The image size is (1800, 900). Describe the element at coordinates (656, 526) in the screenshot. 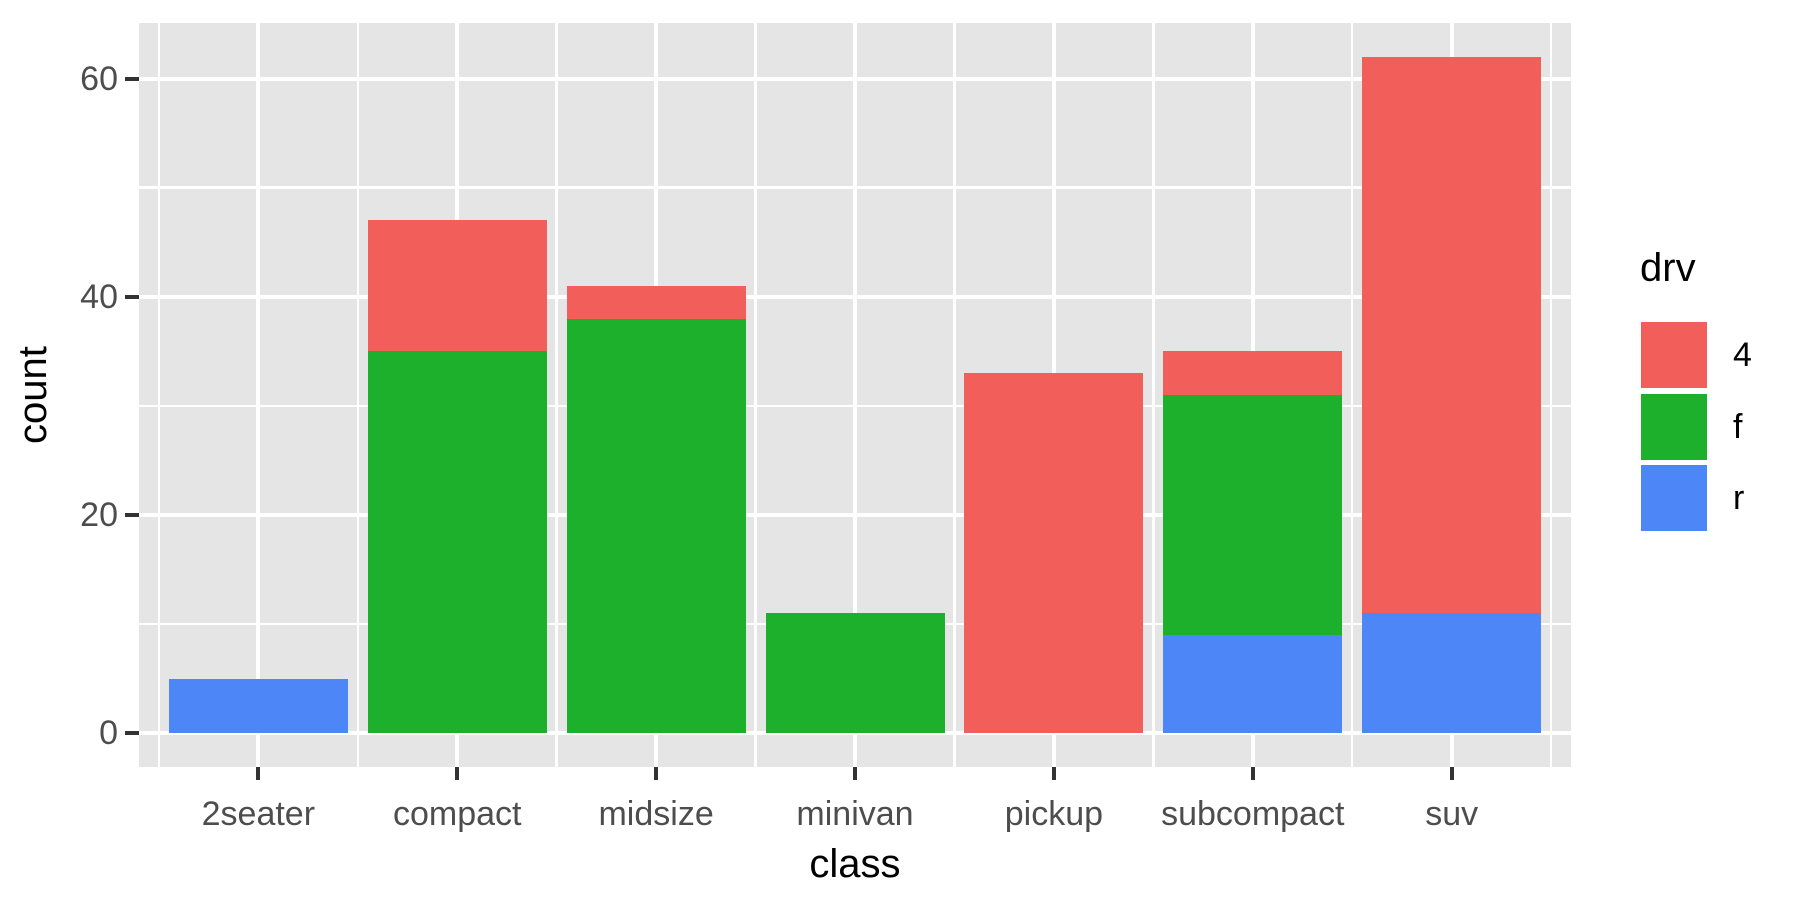

I see `bar-midsize-drv-f` at that location.